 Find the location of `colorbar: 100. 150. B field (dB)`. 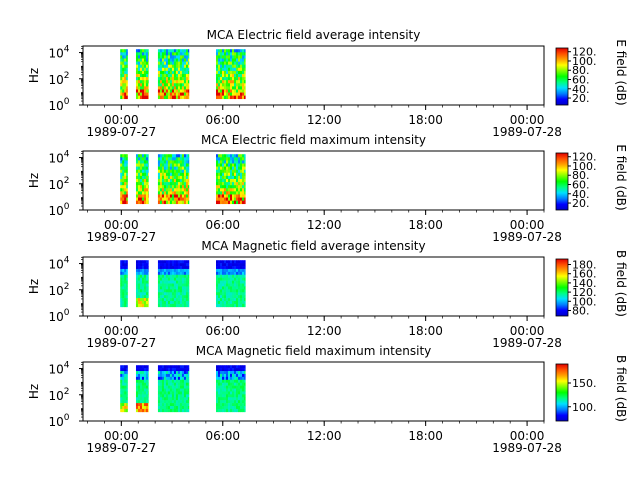

colorbar: 100. 150. B field (dB) is located at coordinates (591, 388).